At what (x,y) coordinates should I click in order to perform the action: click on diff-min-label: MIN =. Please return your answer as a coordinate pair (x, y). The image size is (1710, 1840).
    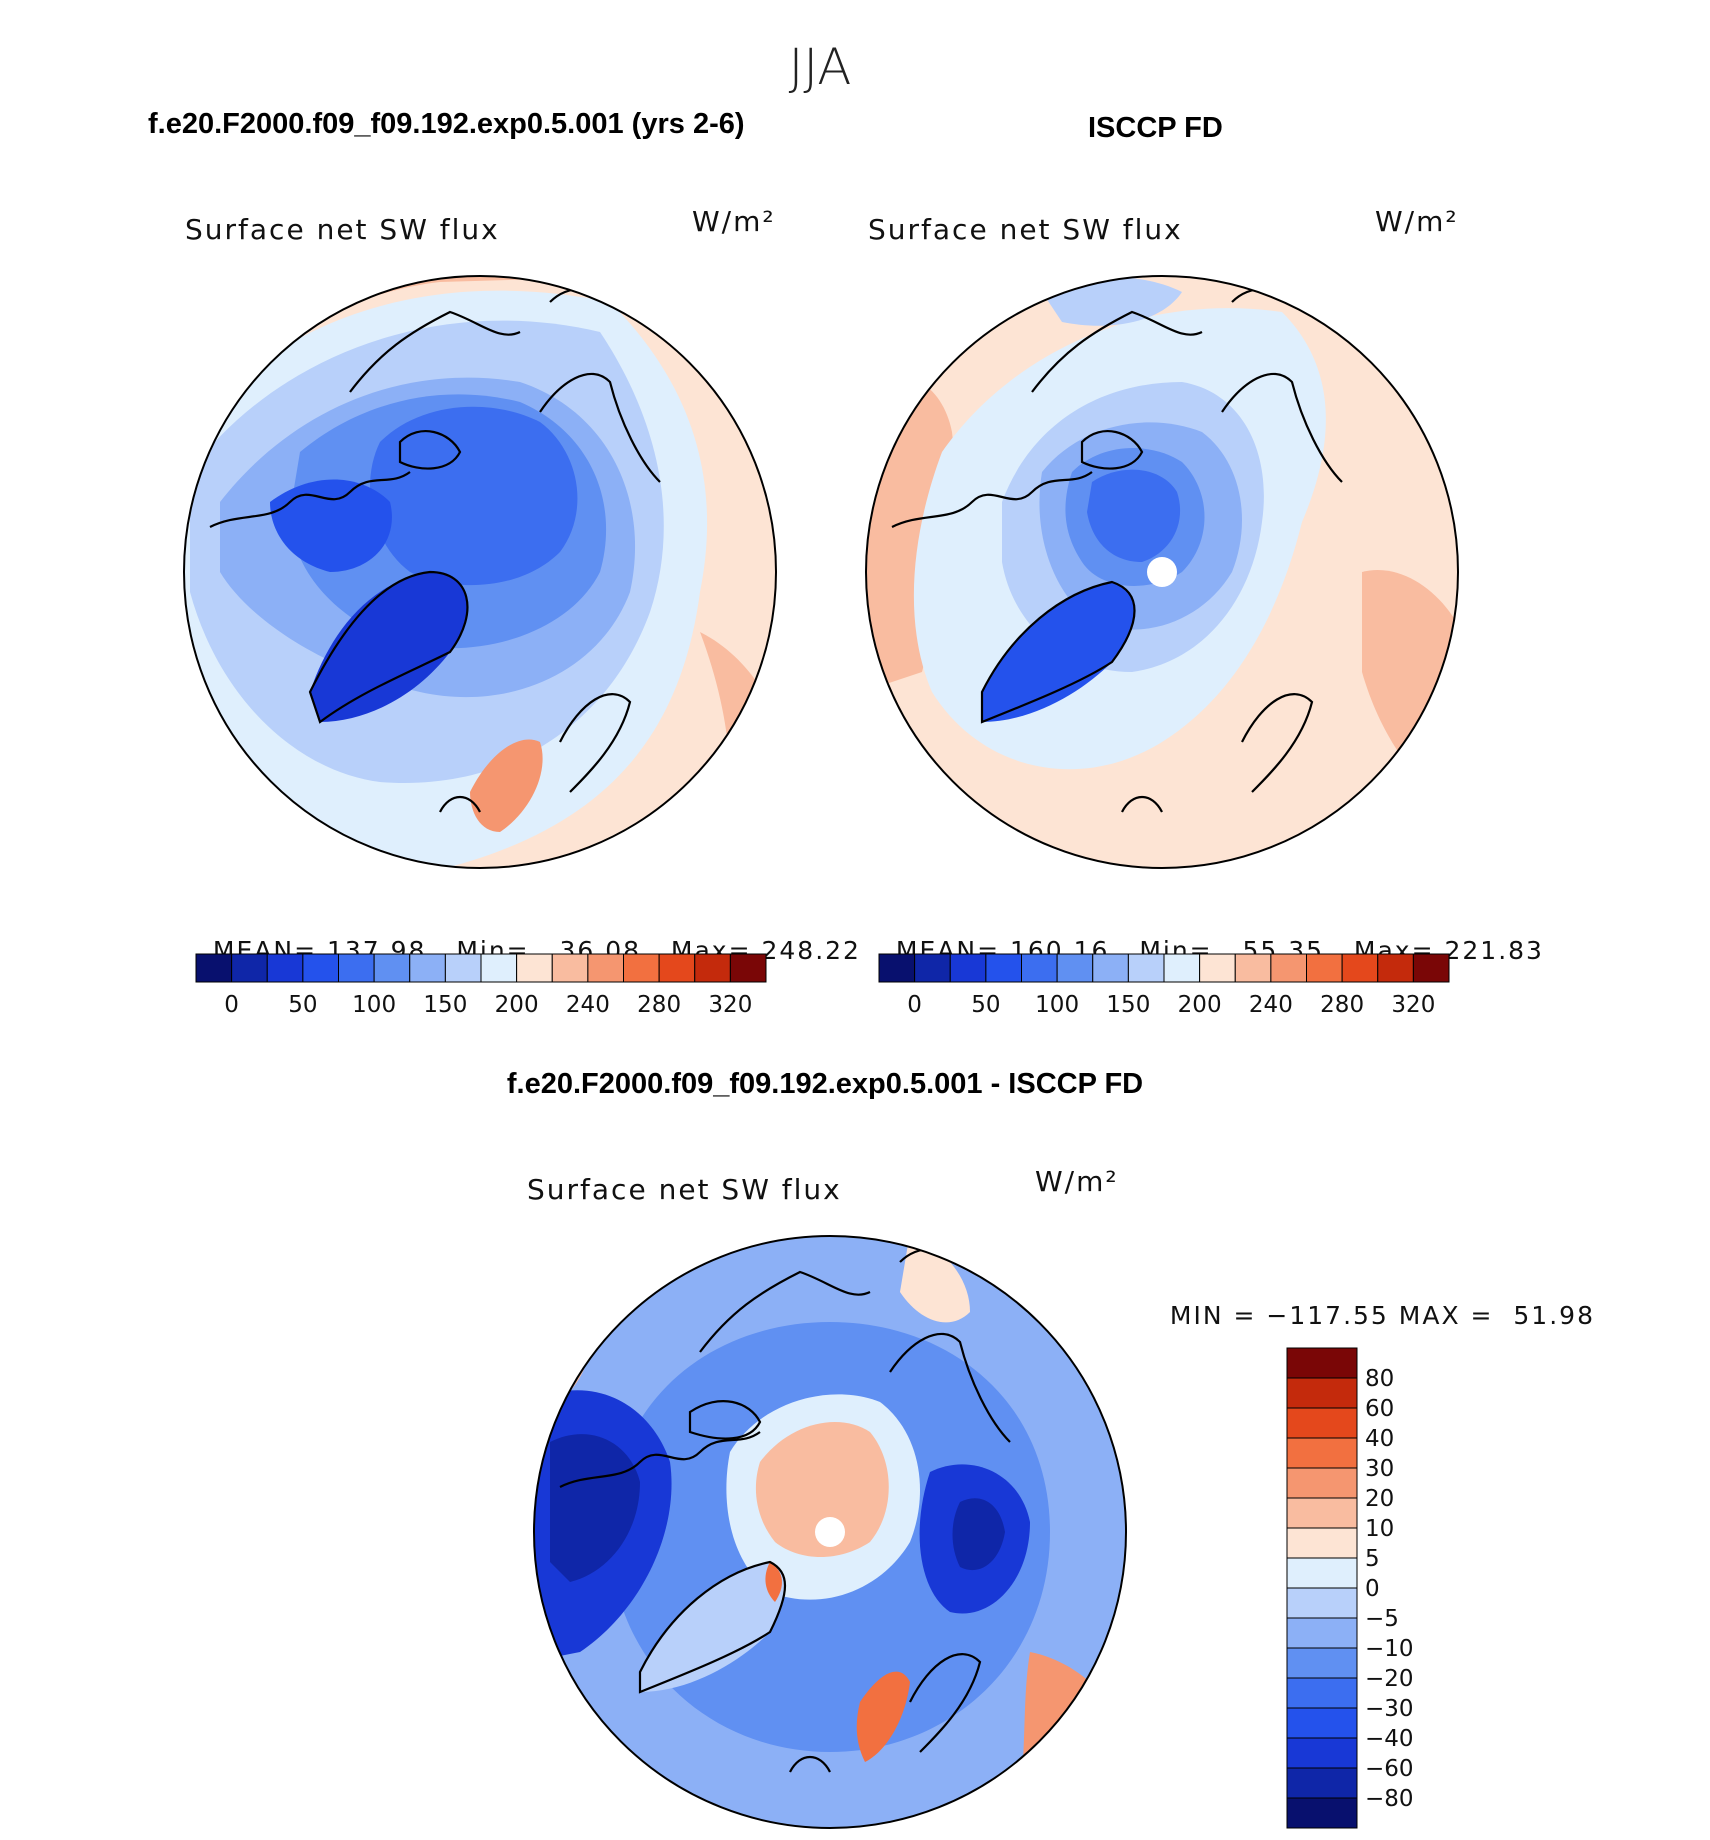
    Looking at the image, I should click on (1213, 1315).